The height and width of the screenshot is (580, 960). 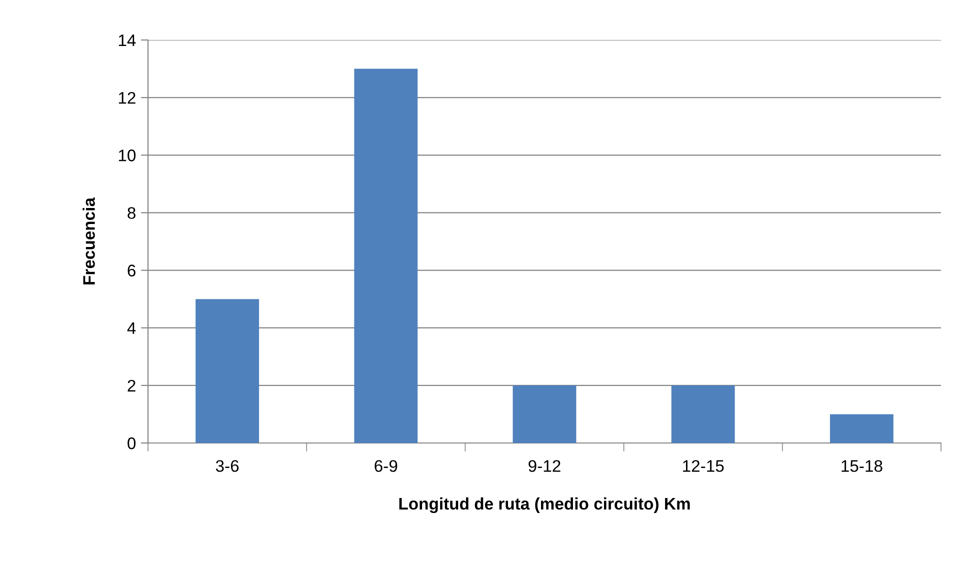 I want to click on x-tick-label: 3-6, so click(x=227, y=466).